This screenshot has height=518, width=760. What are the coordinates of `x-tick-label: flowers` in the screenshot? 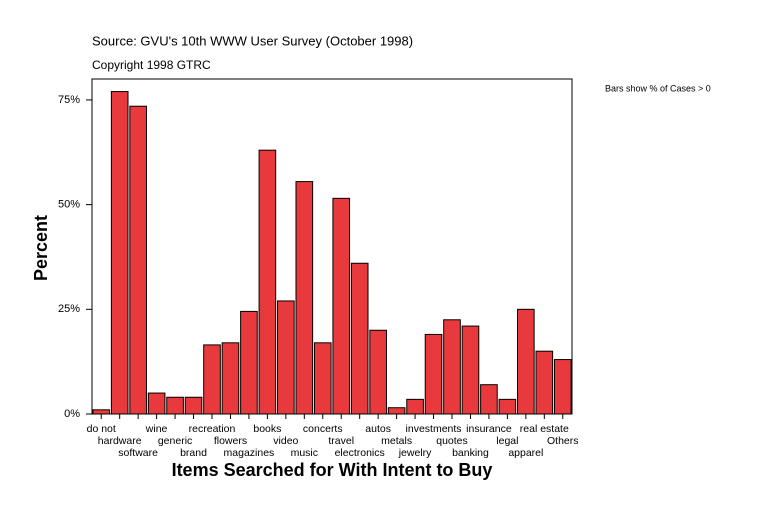 It's located at (230, 441).